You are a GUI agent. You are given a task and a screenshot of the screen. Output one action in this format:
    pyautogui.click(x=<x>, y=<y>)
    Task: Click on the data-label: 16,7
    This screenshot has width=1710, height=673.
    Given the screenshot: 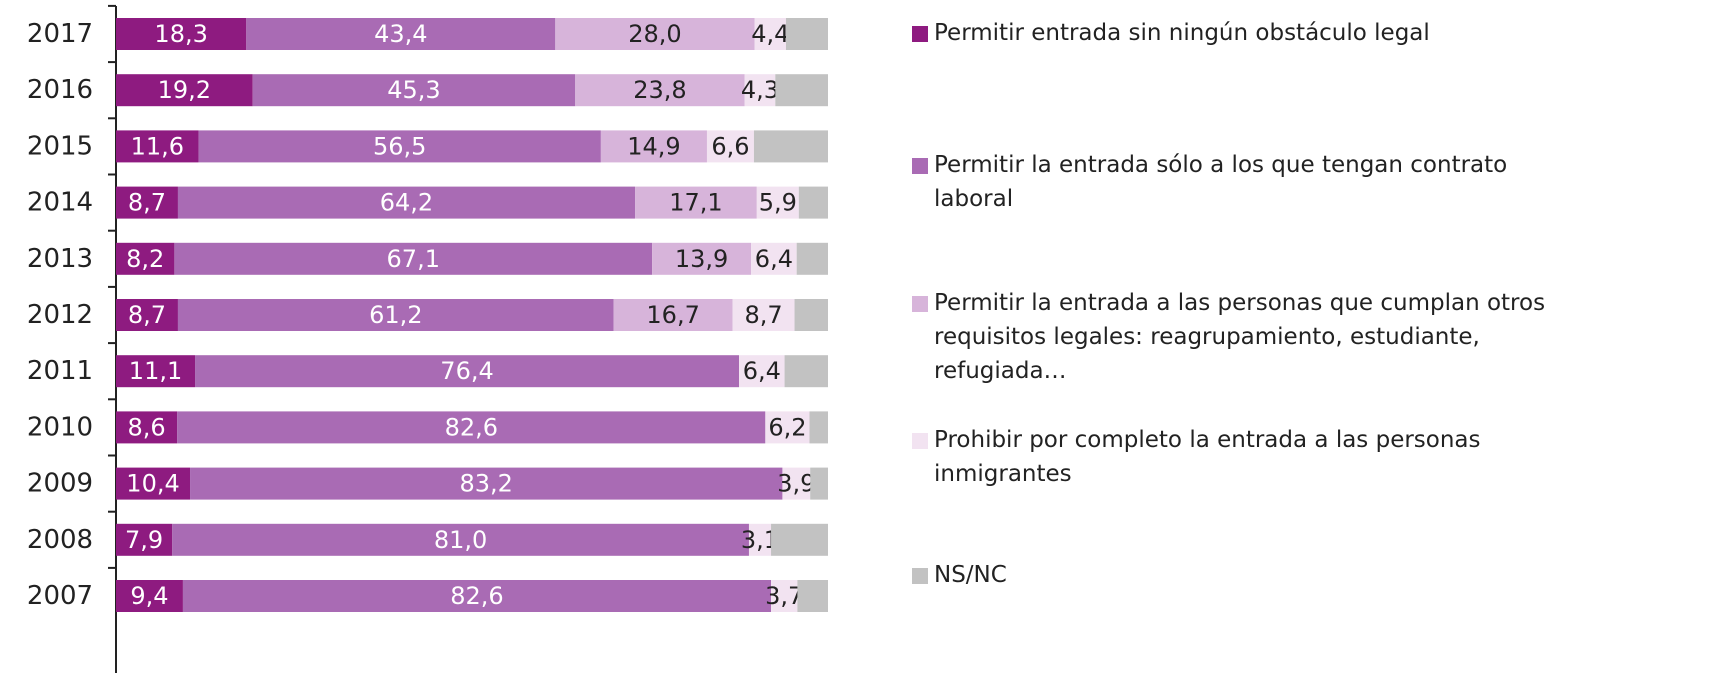 What is the action you would take?
    pyautogui.click(x=672, y=315)
    